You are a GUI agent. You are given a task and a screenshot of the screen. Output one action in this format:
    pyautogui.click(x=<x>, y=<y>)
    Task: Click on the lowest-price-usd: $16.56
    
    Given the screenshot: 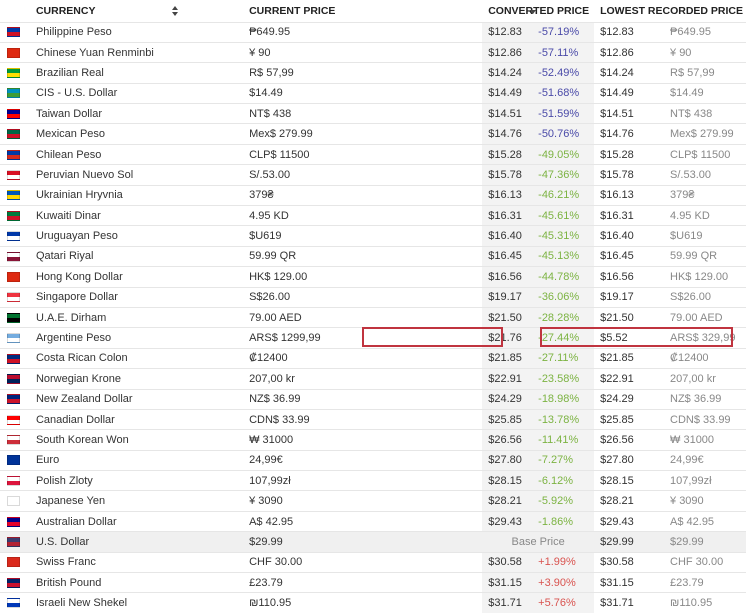 What is the action you would take?
    pyautogui.click(x=632, y=277)
    